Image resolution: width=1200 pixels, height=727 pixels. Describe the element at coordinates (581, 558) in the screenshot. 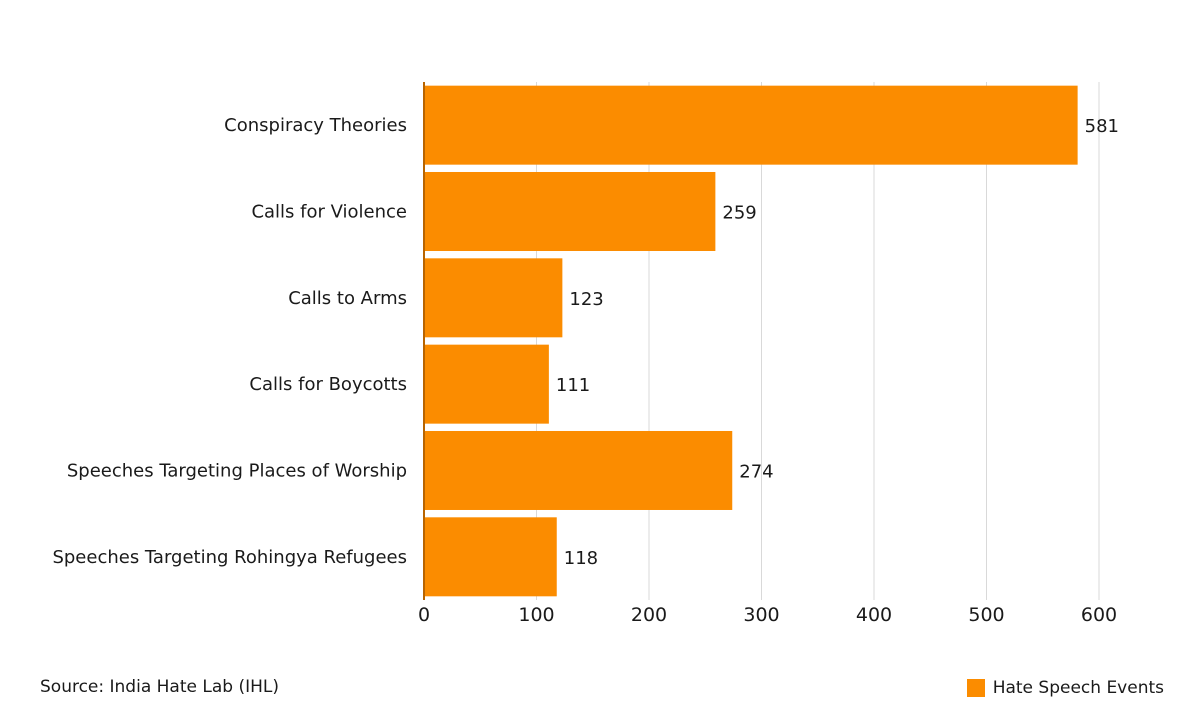

I see `data-label: 118` at that location.